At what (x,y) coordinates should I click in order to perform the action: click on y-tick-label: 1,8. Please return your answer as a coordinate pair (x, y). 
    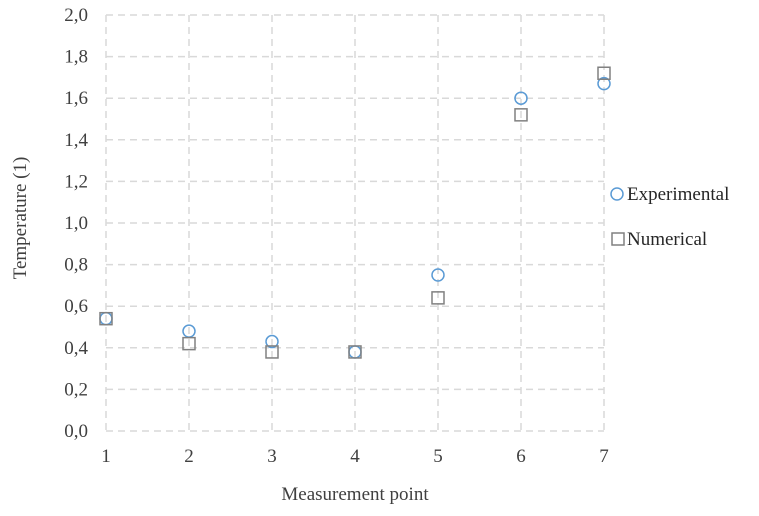
    Looking at the image, I should click on (76, 57).